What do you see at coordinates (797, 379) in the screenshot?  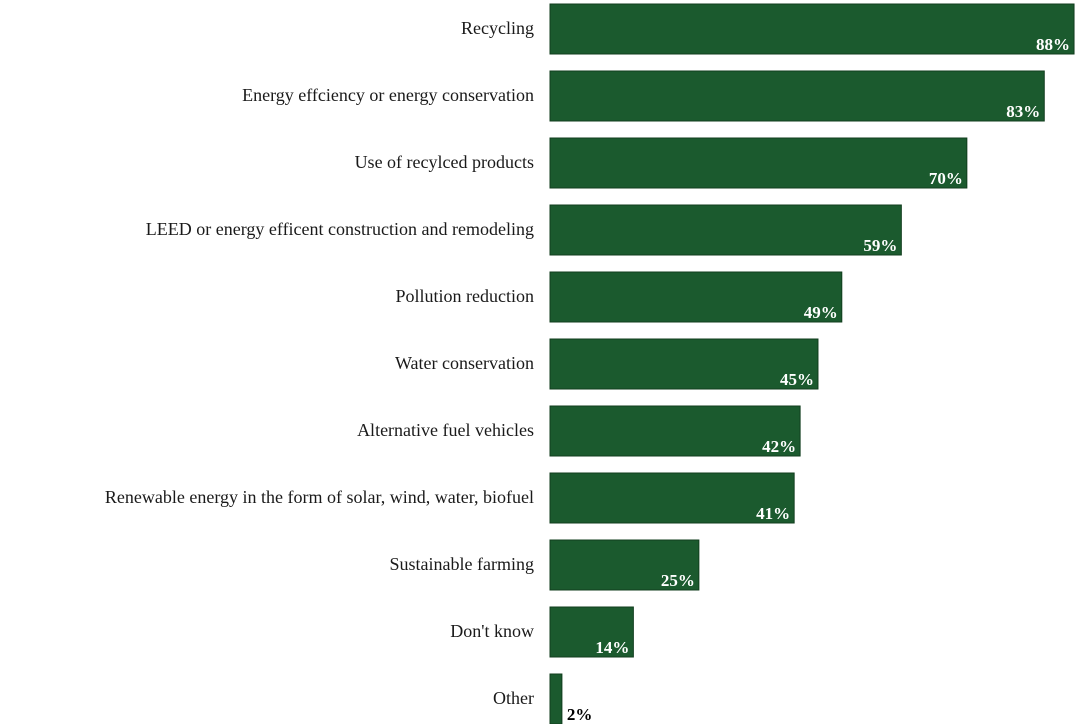 I see `value-label-water-conservation: 45%` at bounding box center [797, 379].